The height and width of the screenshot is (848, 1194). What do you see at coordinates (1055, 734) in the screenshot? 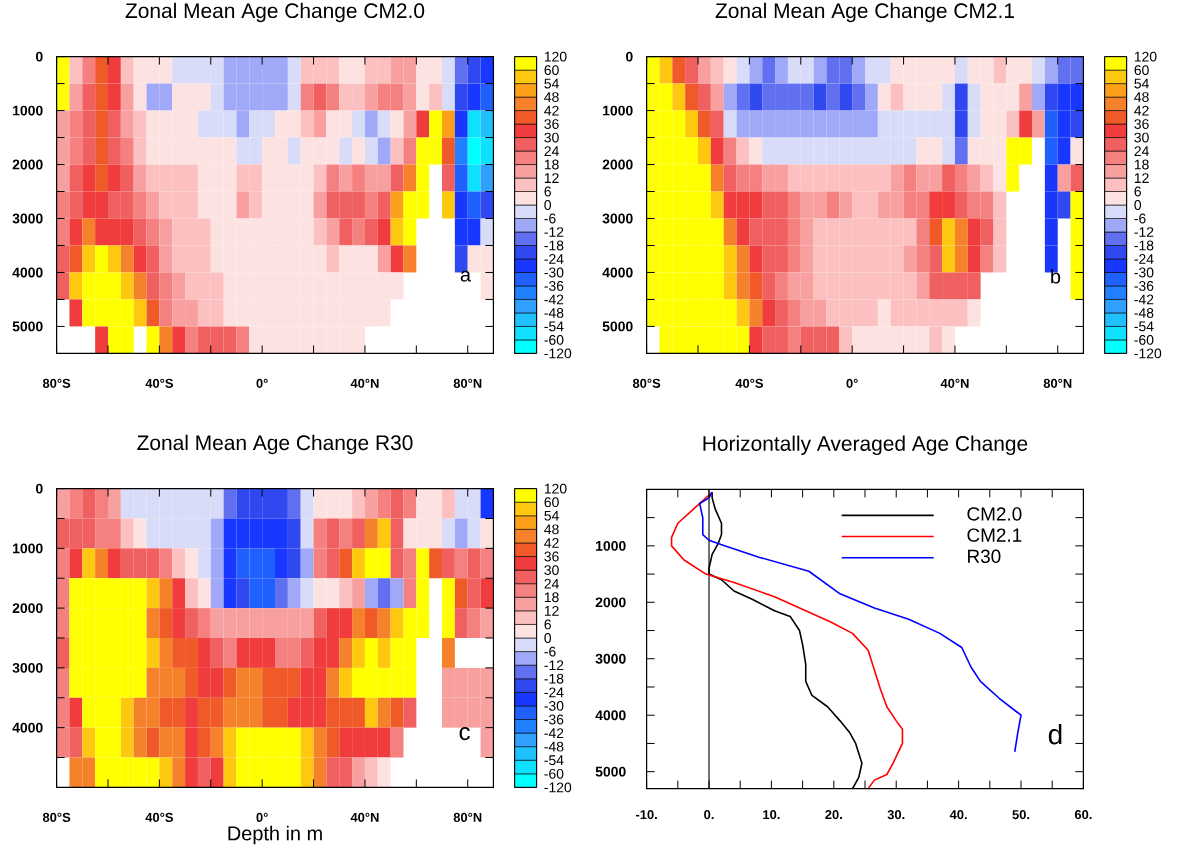
I see `annotation: d` at bounding box center [1055, 734].